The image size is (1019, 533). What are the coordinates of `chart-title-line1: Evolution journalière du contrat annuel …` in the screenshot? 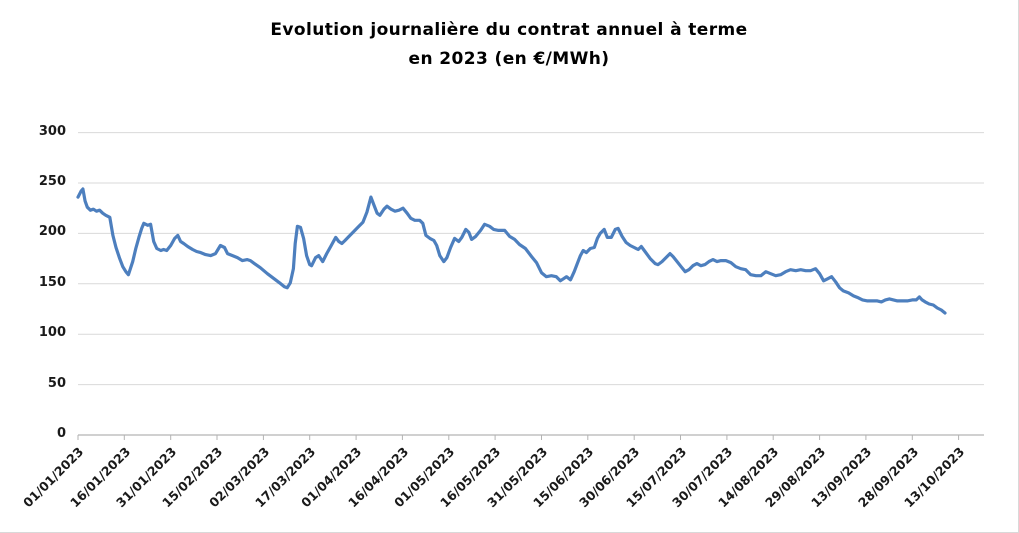 It's located at (509, 30).